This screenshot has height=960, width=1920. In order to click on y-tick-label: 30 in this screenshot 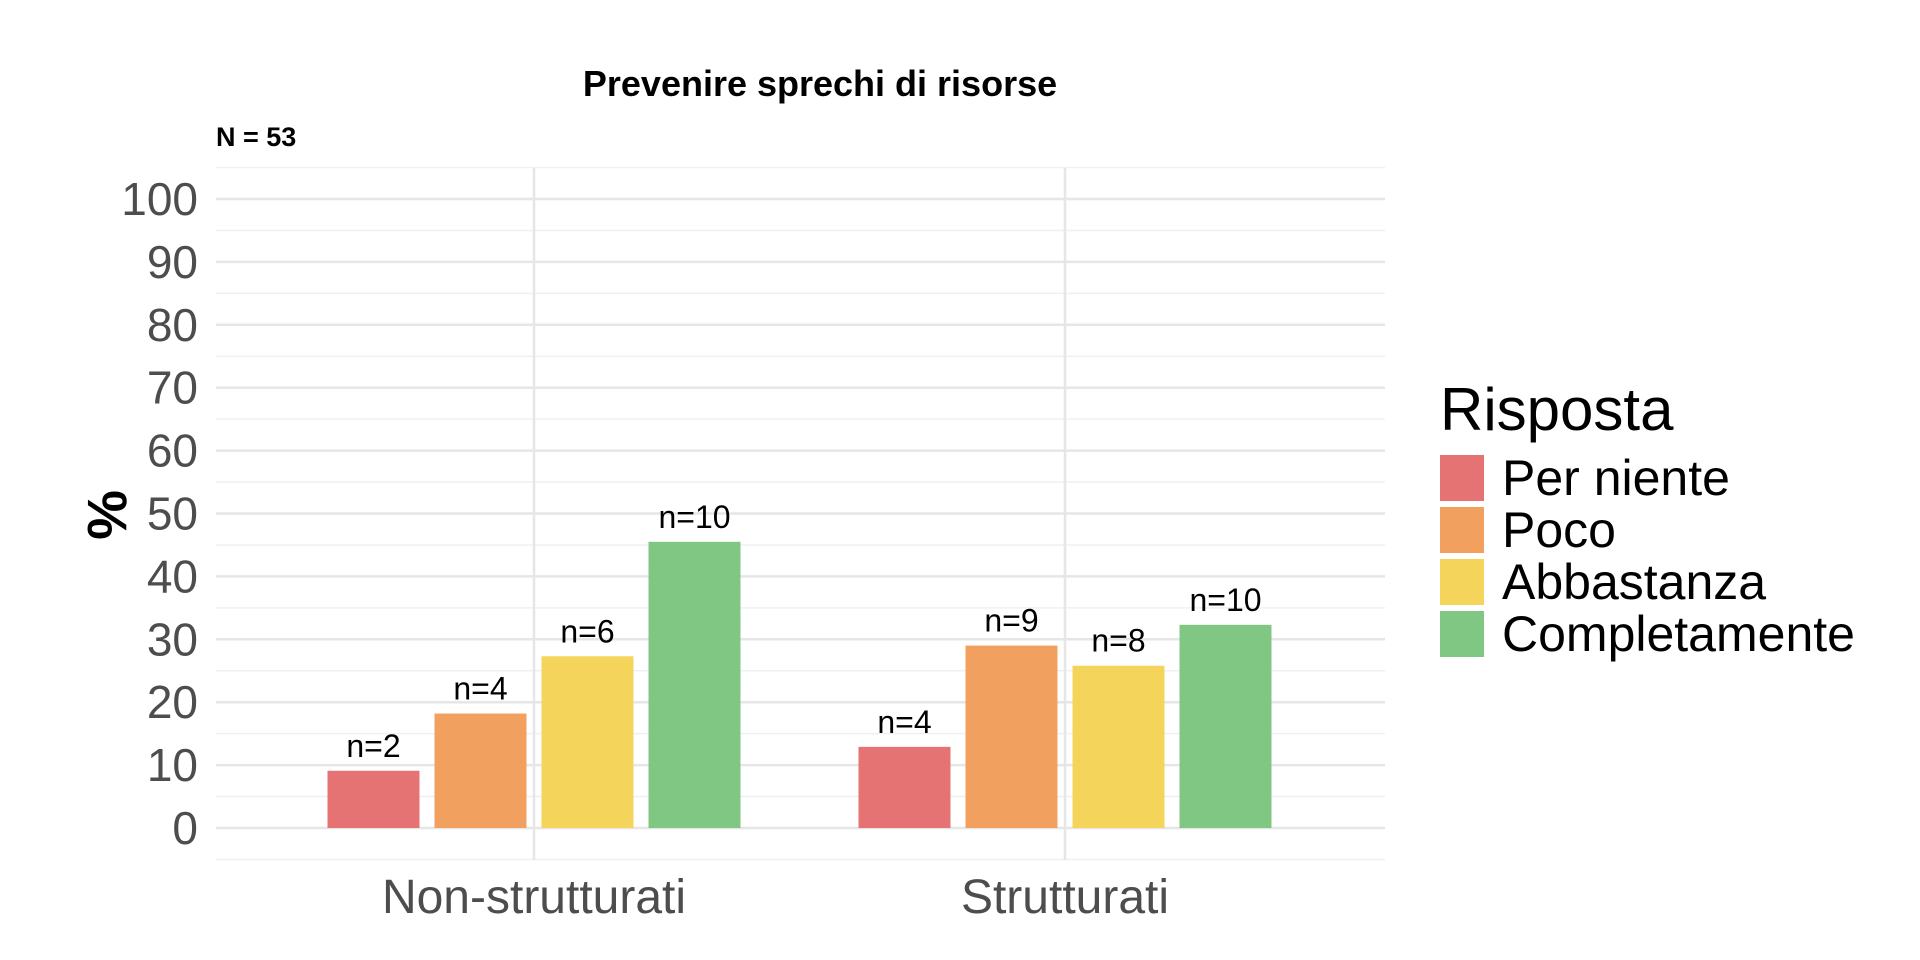, I will do `click(172, 639)`.